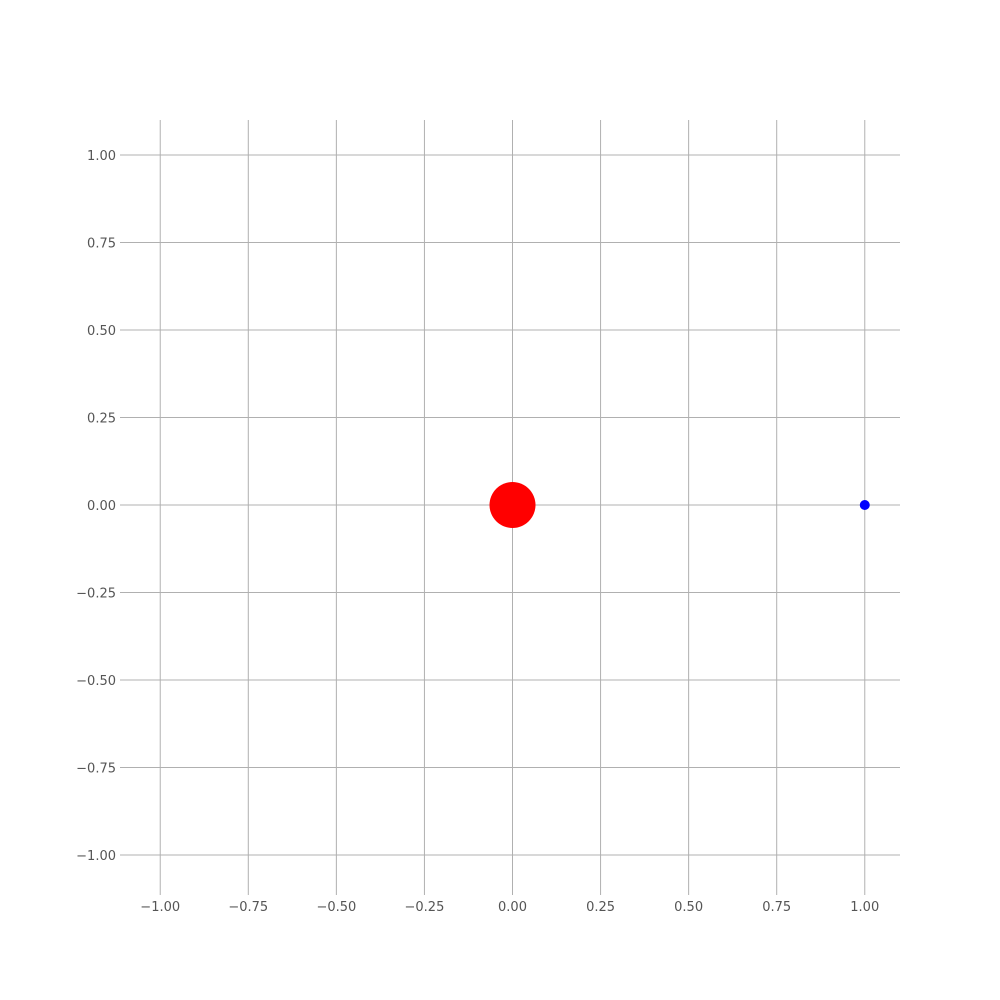 Image resolution: width=1000 pixels, height=1000 pixels. What do you see at coordinates (248, 907) in the screenshot?
I see `x-tick-label: −0.75` at bounding box center [248, 907].